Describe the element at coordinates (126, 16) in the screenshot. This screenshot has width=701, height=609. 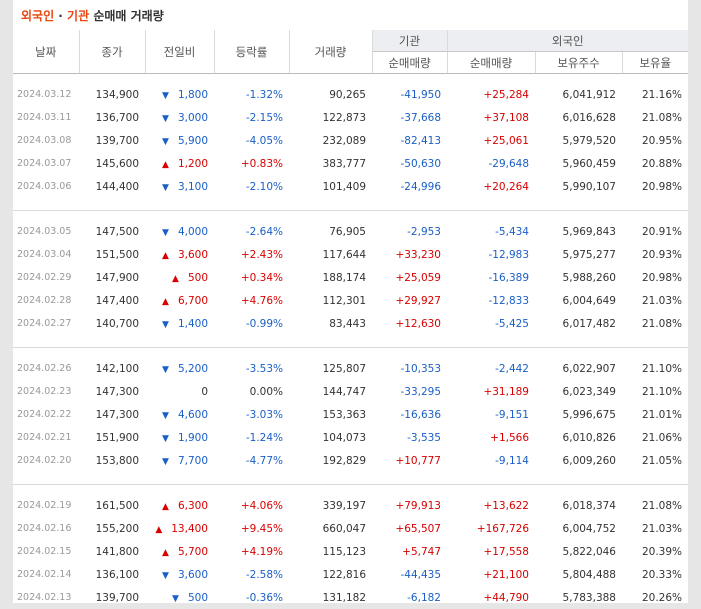
I see `title-rest: 순매매 거래량` at that location.